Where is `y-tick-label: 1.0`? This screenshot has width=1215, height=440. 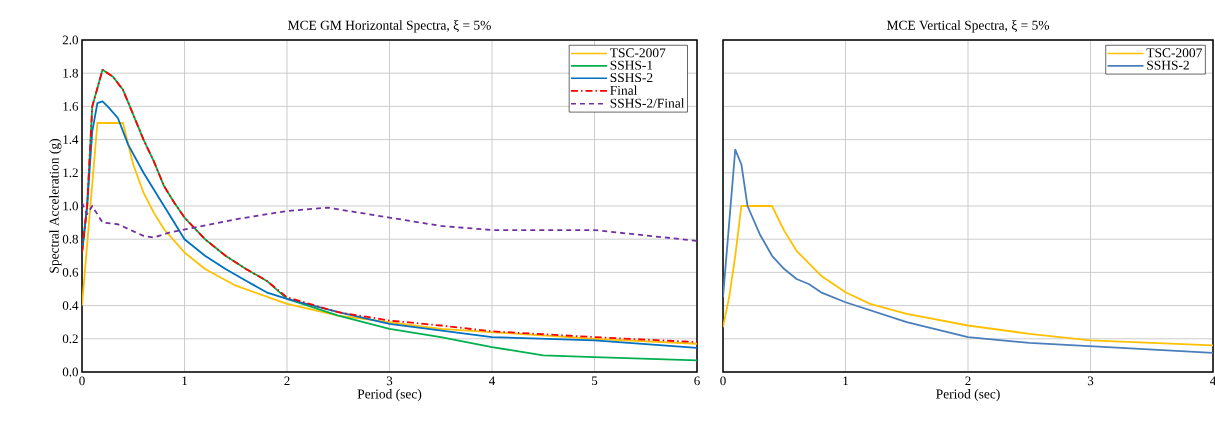 y-tick-label: 1.0 is located at coordinates (70, 206).